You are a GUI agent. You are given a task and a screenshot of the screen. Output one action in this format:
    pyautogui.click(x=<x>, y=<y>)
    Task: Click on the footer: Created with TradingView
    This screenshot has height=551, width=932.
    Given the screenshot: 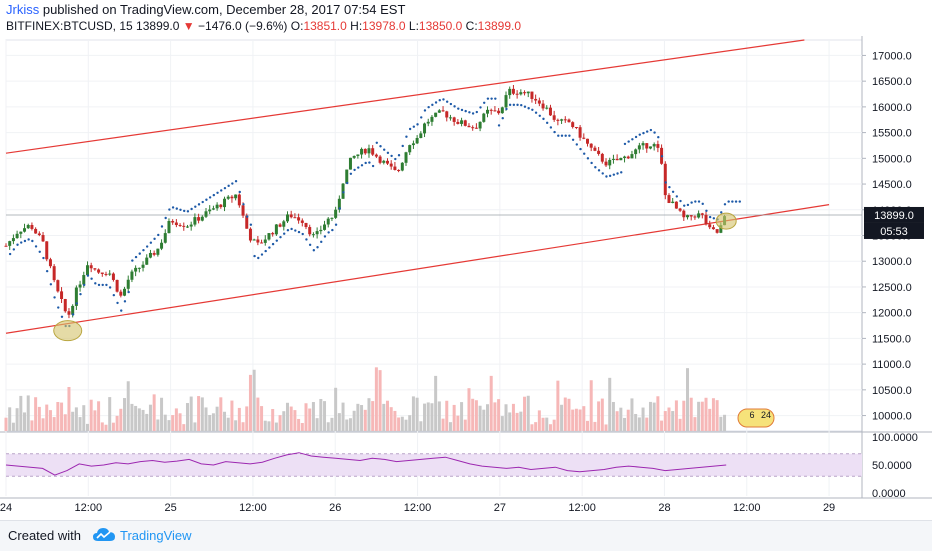 What is the action you would take?
    pyautogui.click(x=466, y=535)
    